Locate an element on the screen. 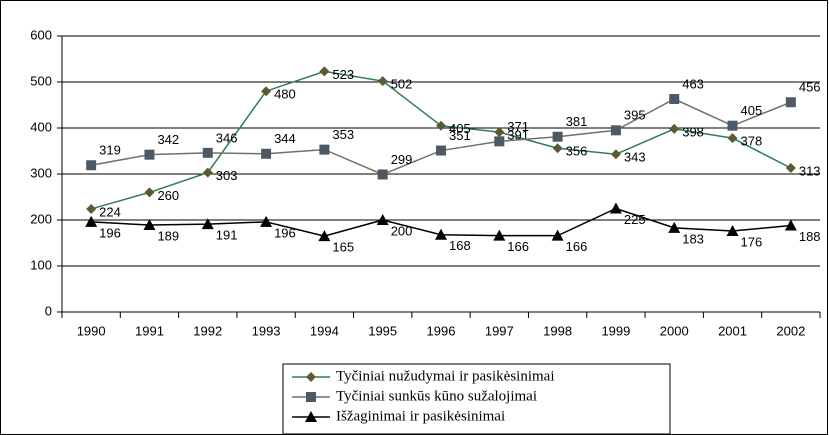  data-label: 200 is located at coordinates (402, 230).